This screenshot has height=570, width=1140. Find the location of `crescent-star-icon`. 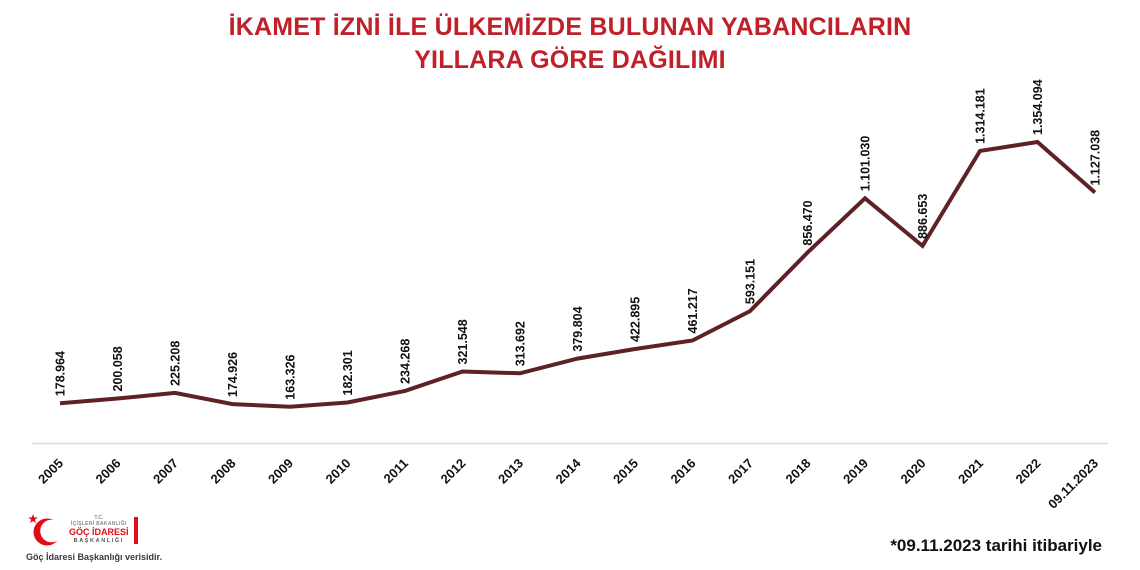

crescent-star-icon is located at coordinates (45, 530).